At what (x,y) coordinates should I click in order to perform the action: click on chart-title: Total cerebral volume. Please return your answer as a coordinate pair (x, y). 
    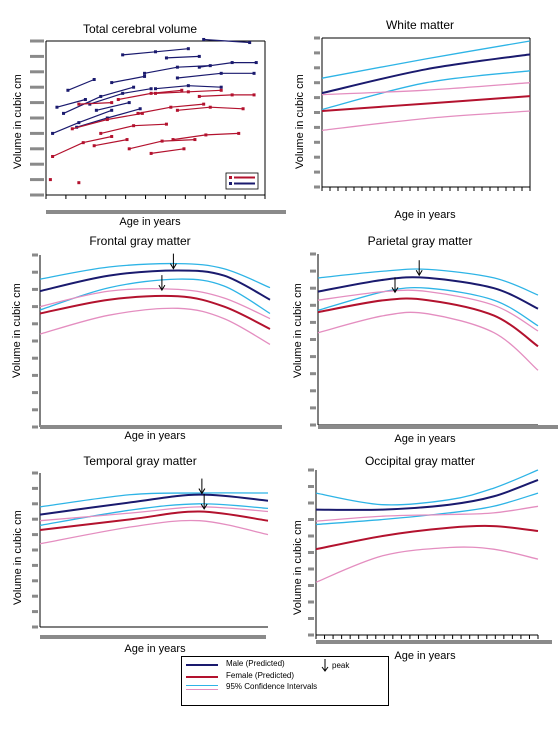
    Looking at the image, I should click on (140, 29).